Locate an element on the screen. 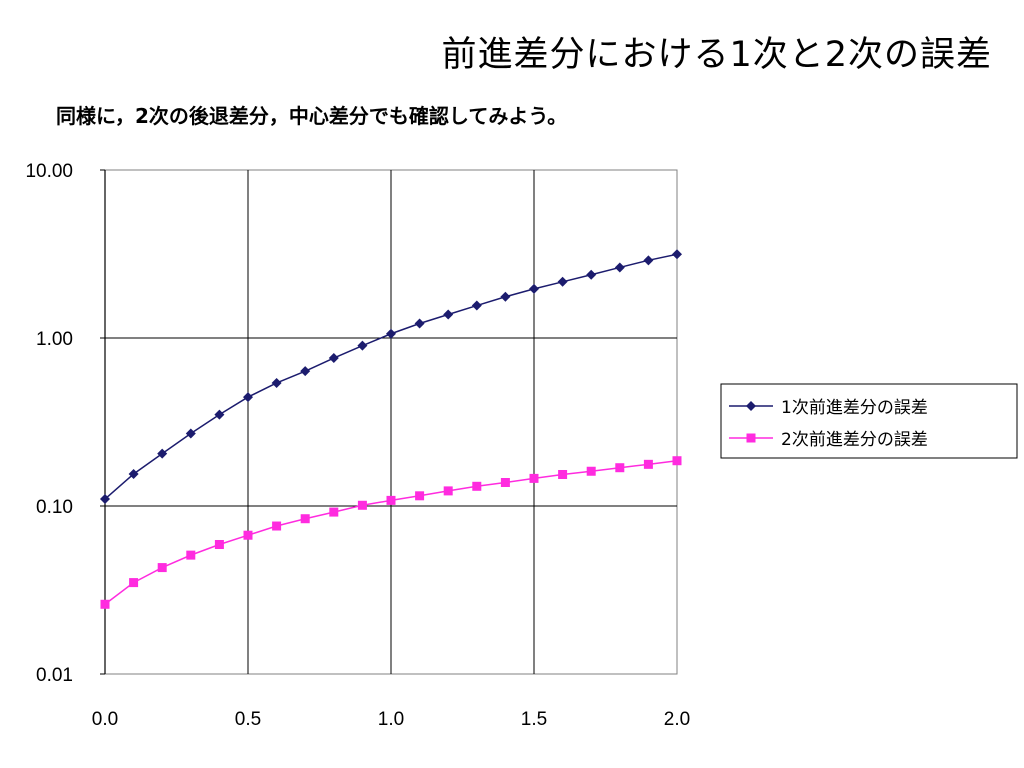 Image resolution: width=1024 pixels, height=768 pixels. y-tick-label: 1.00 is located at coordinates (54, 339).